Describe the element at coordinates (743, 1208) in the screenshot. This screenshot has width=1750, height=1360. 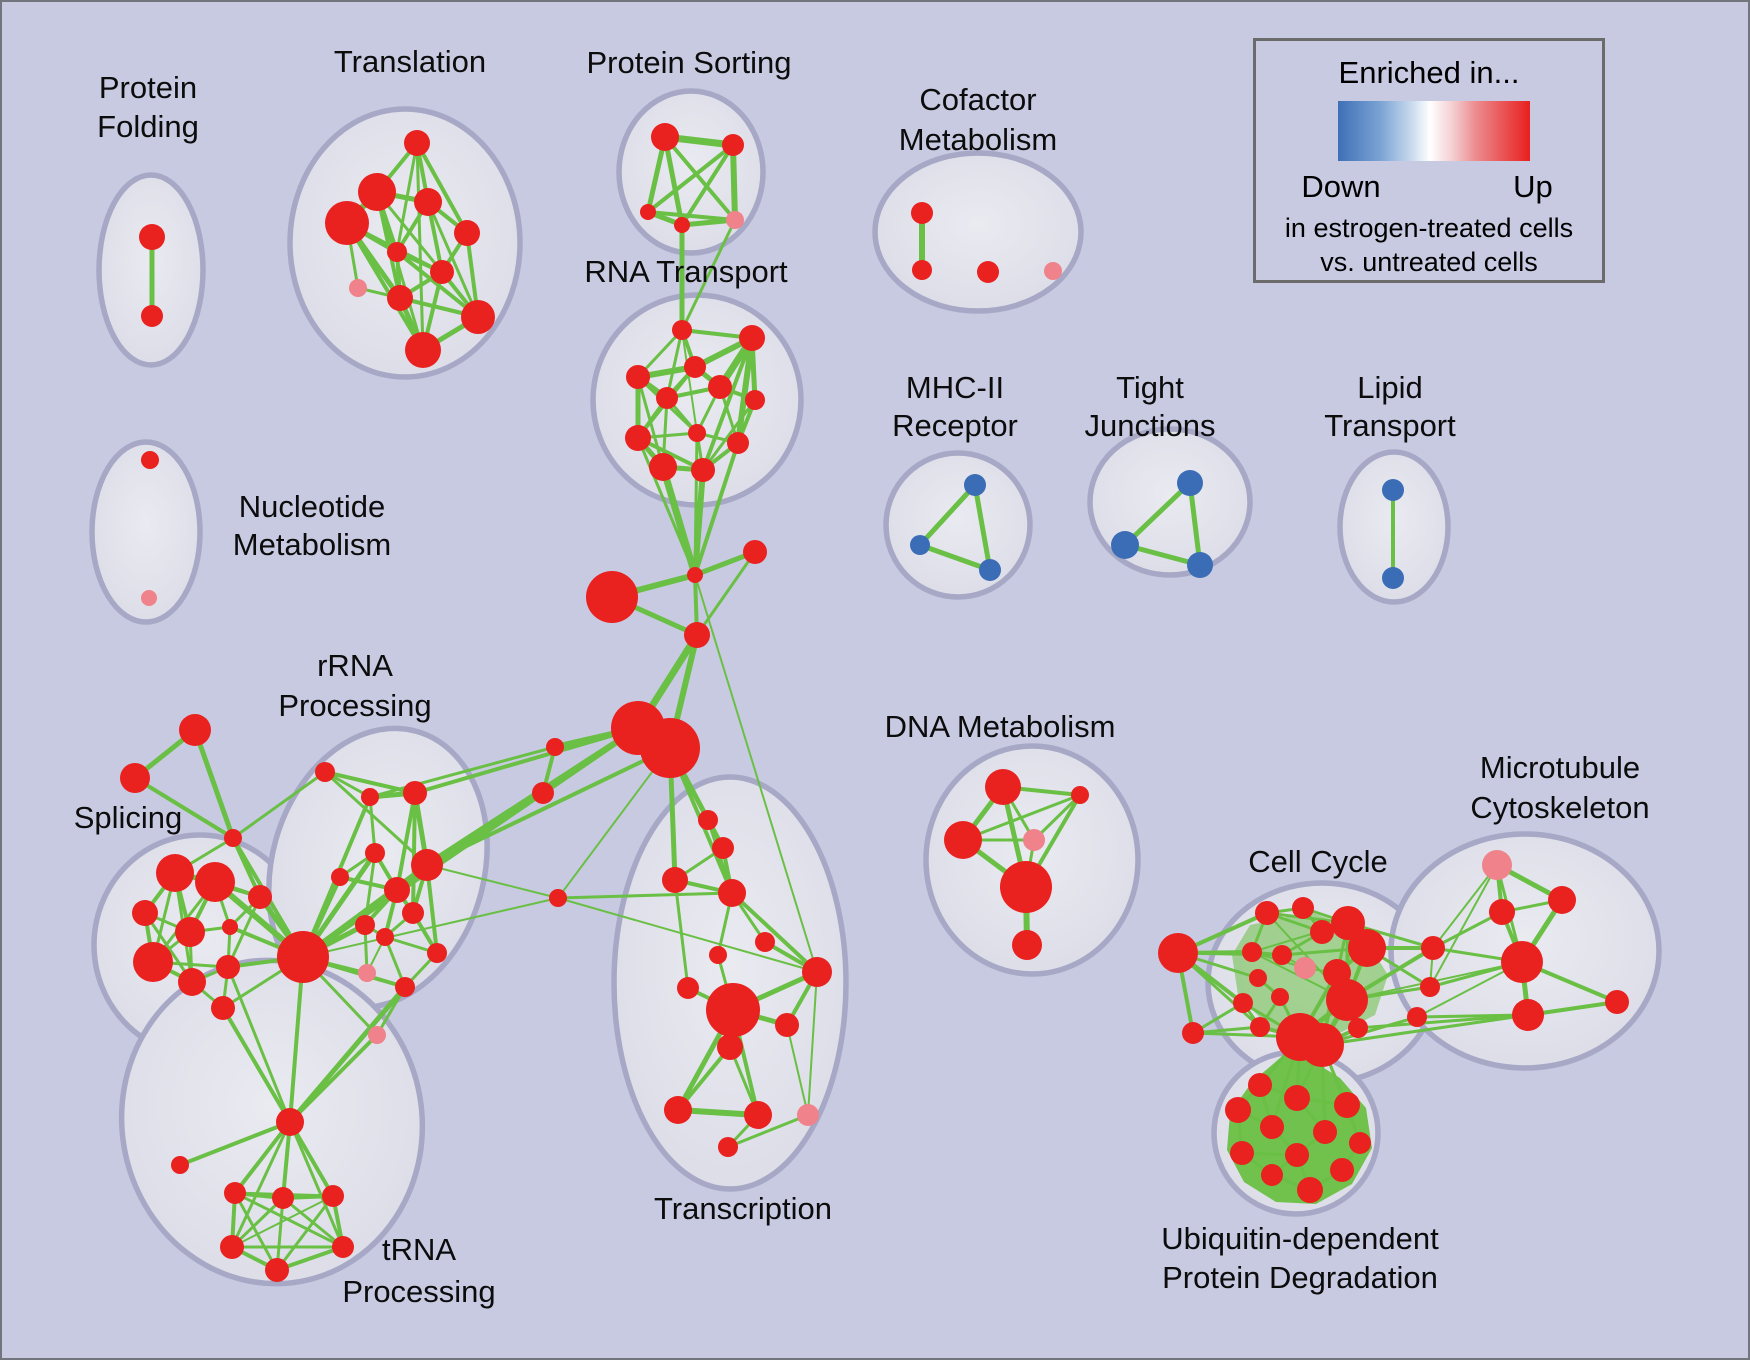
I see `cluster-label-transcription: Transcription` at that location.